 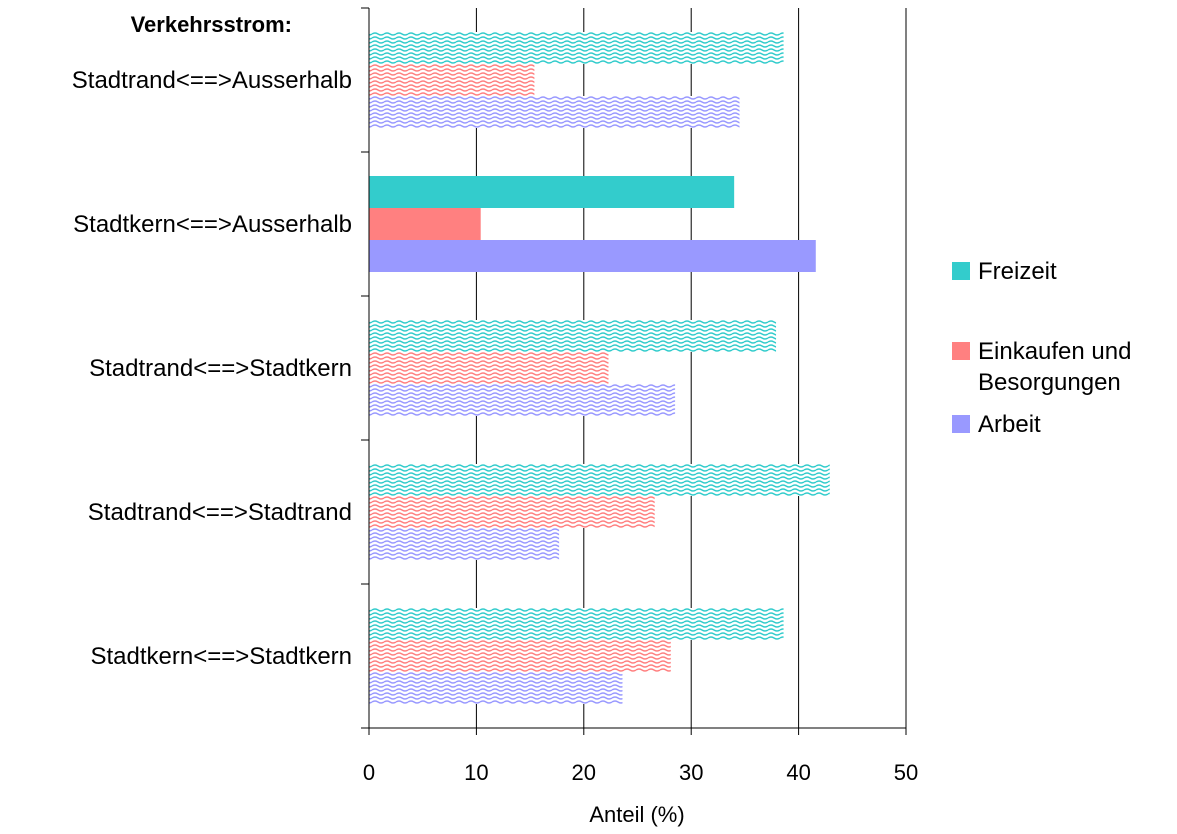 I want to click on legend-label: Freizeit, so click(x=1017, y=271).